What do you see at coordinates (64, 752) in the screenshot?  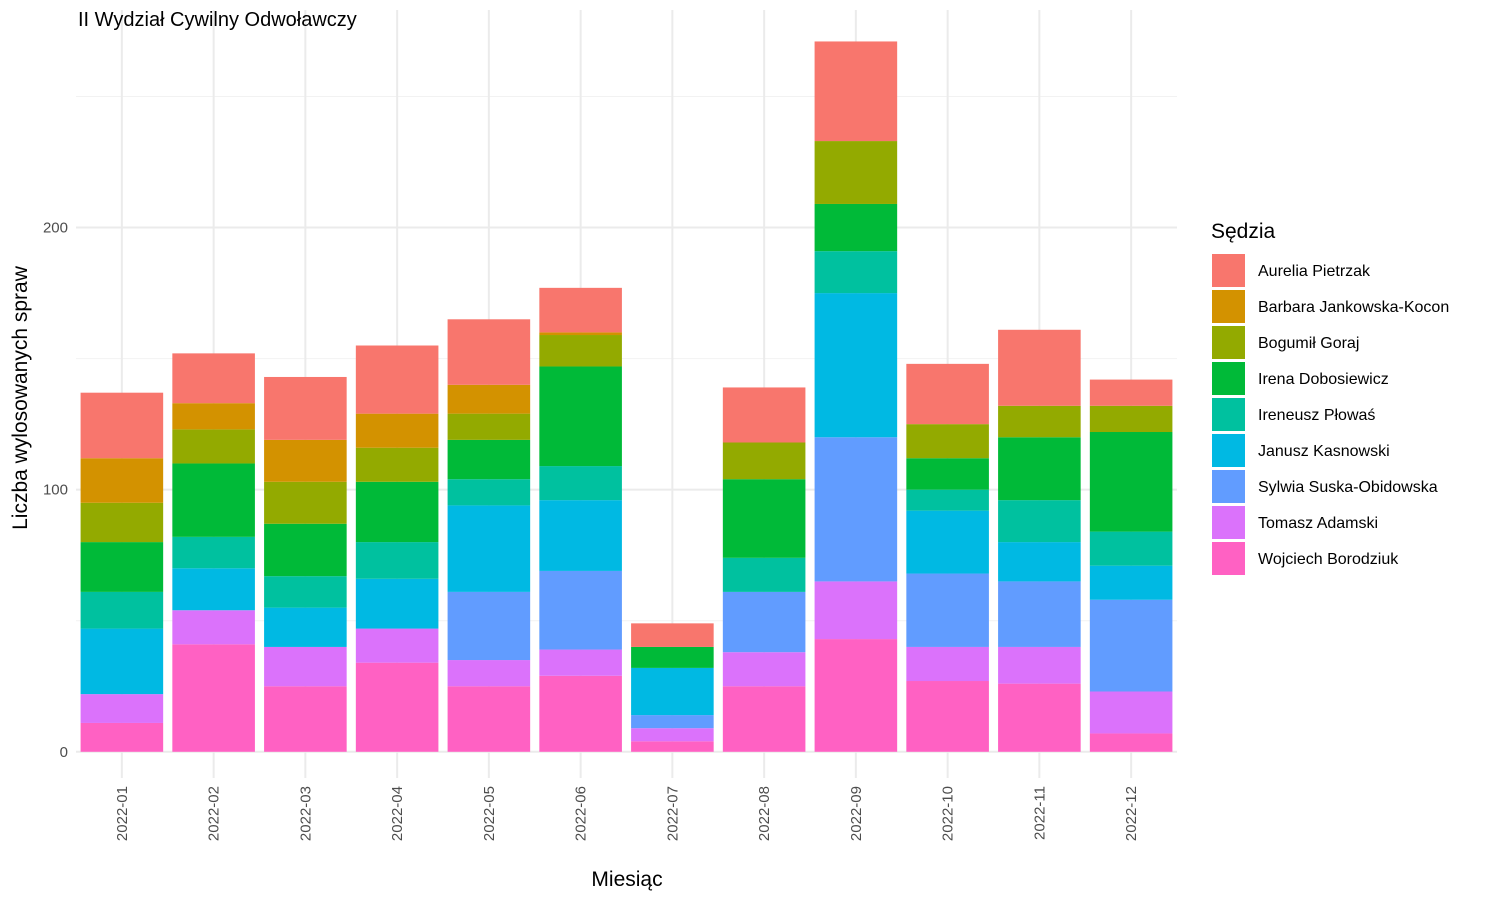 I see `y-tick-label: 0` at bounding box center [64, 752].